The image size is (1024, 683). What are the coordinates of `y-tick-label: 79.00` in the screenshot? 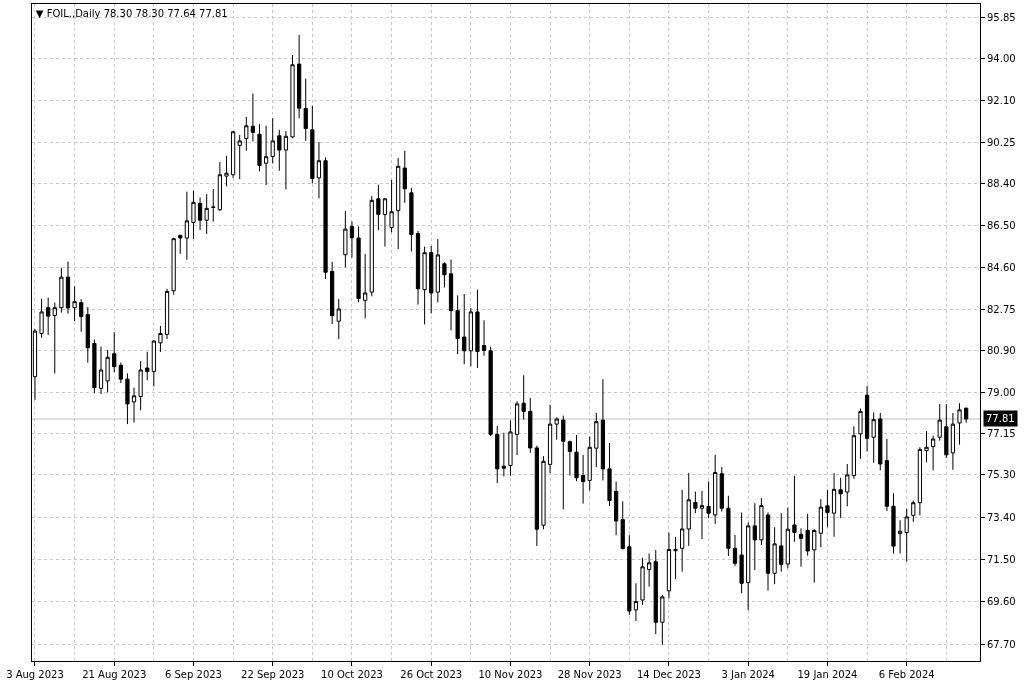 It's located at (1001, 392).